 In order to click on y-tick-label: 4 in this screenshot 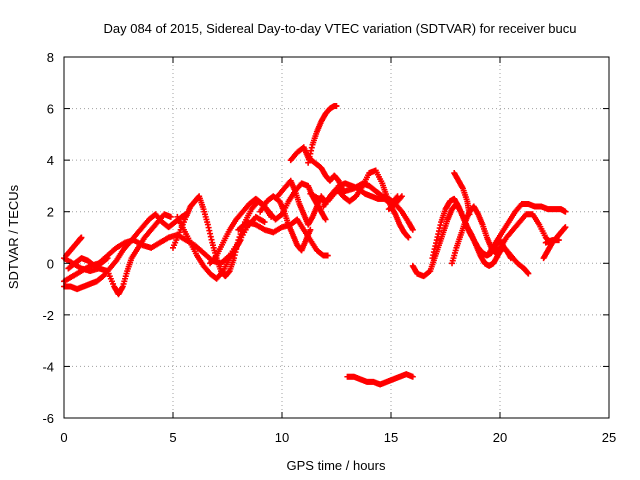, I will do `click(50, 160)`.